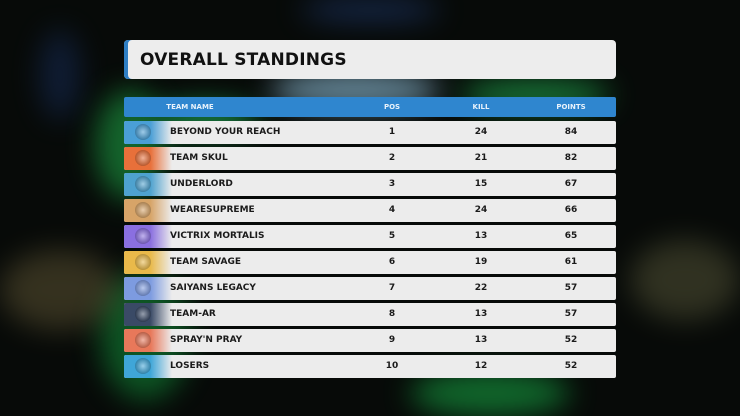 Image resolution: width=740 pixels, height=416 pixels. I want to click on team-pos: 6, so click(392, 262).